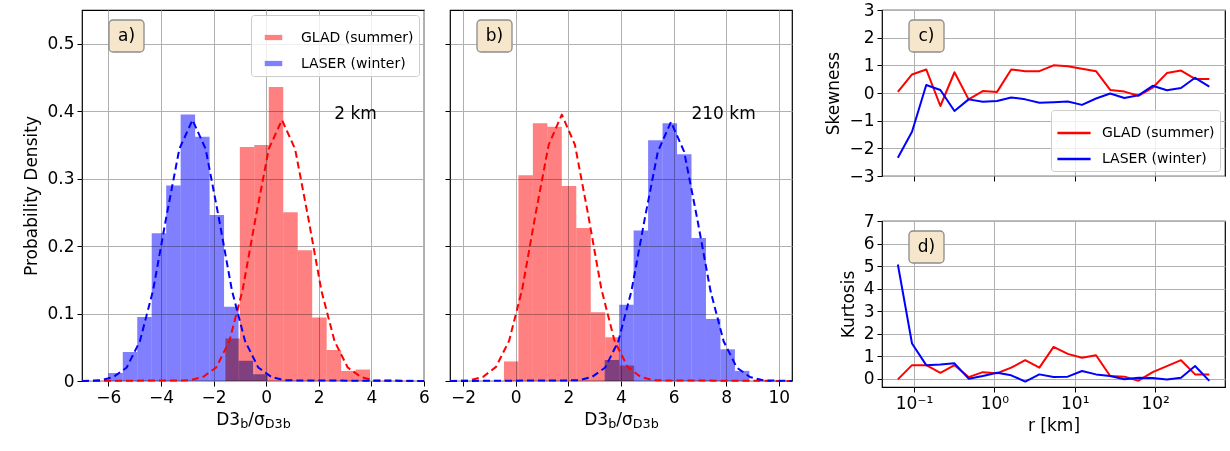  I want to click on y-tick-label: −1, so click(862, 120).